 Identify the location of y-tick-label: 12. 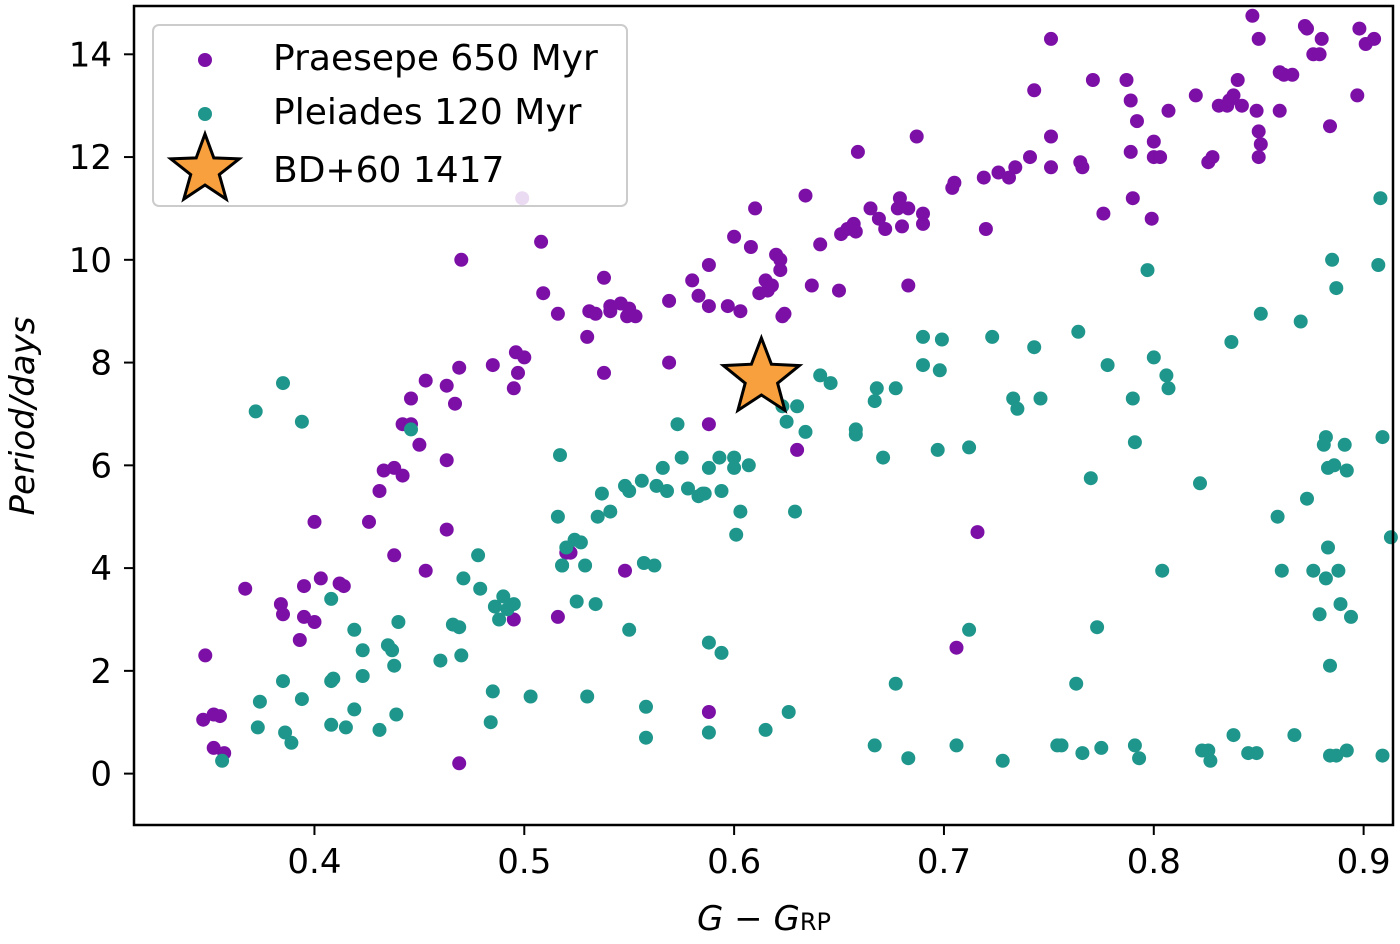
(90, 158).